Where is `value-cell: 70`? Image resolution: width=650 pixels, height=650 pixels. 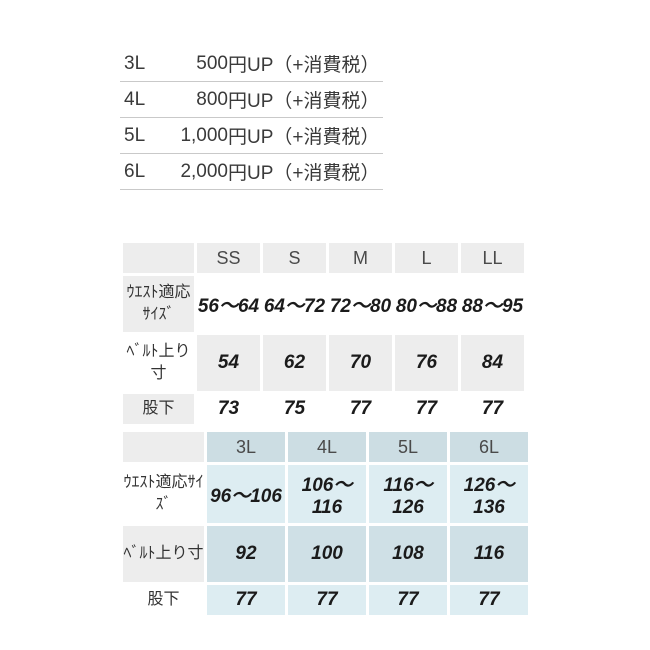
value-cell: 70 is located at coordinates (360, 363).